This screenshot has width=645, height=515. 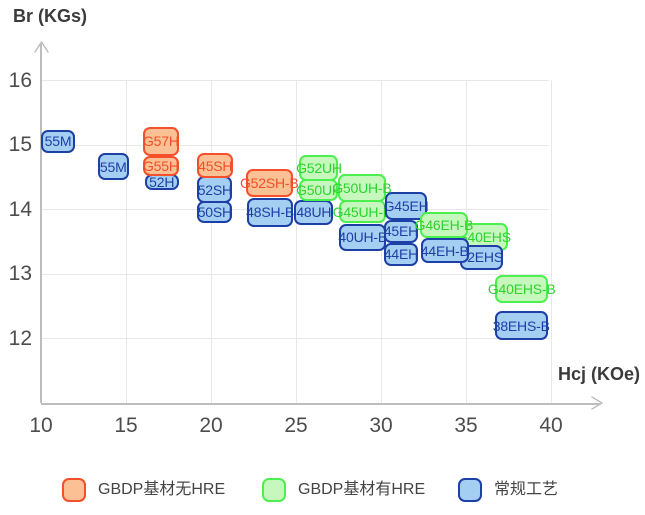 What do you see at coordinates (20, 80) in the screenshot?
I see `y-tick-label: 16` at bounding box center [20, 80].